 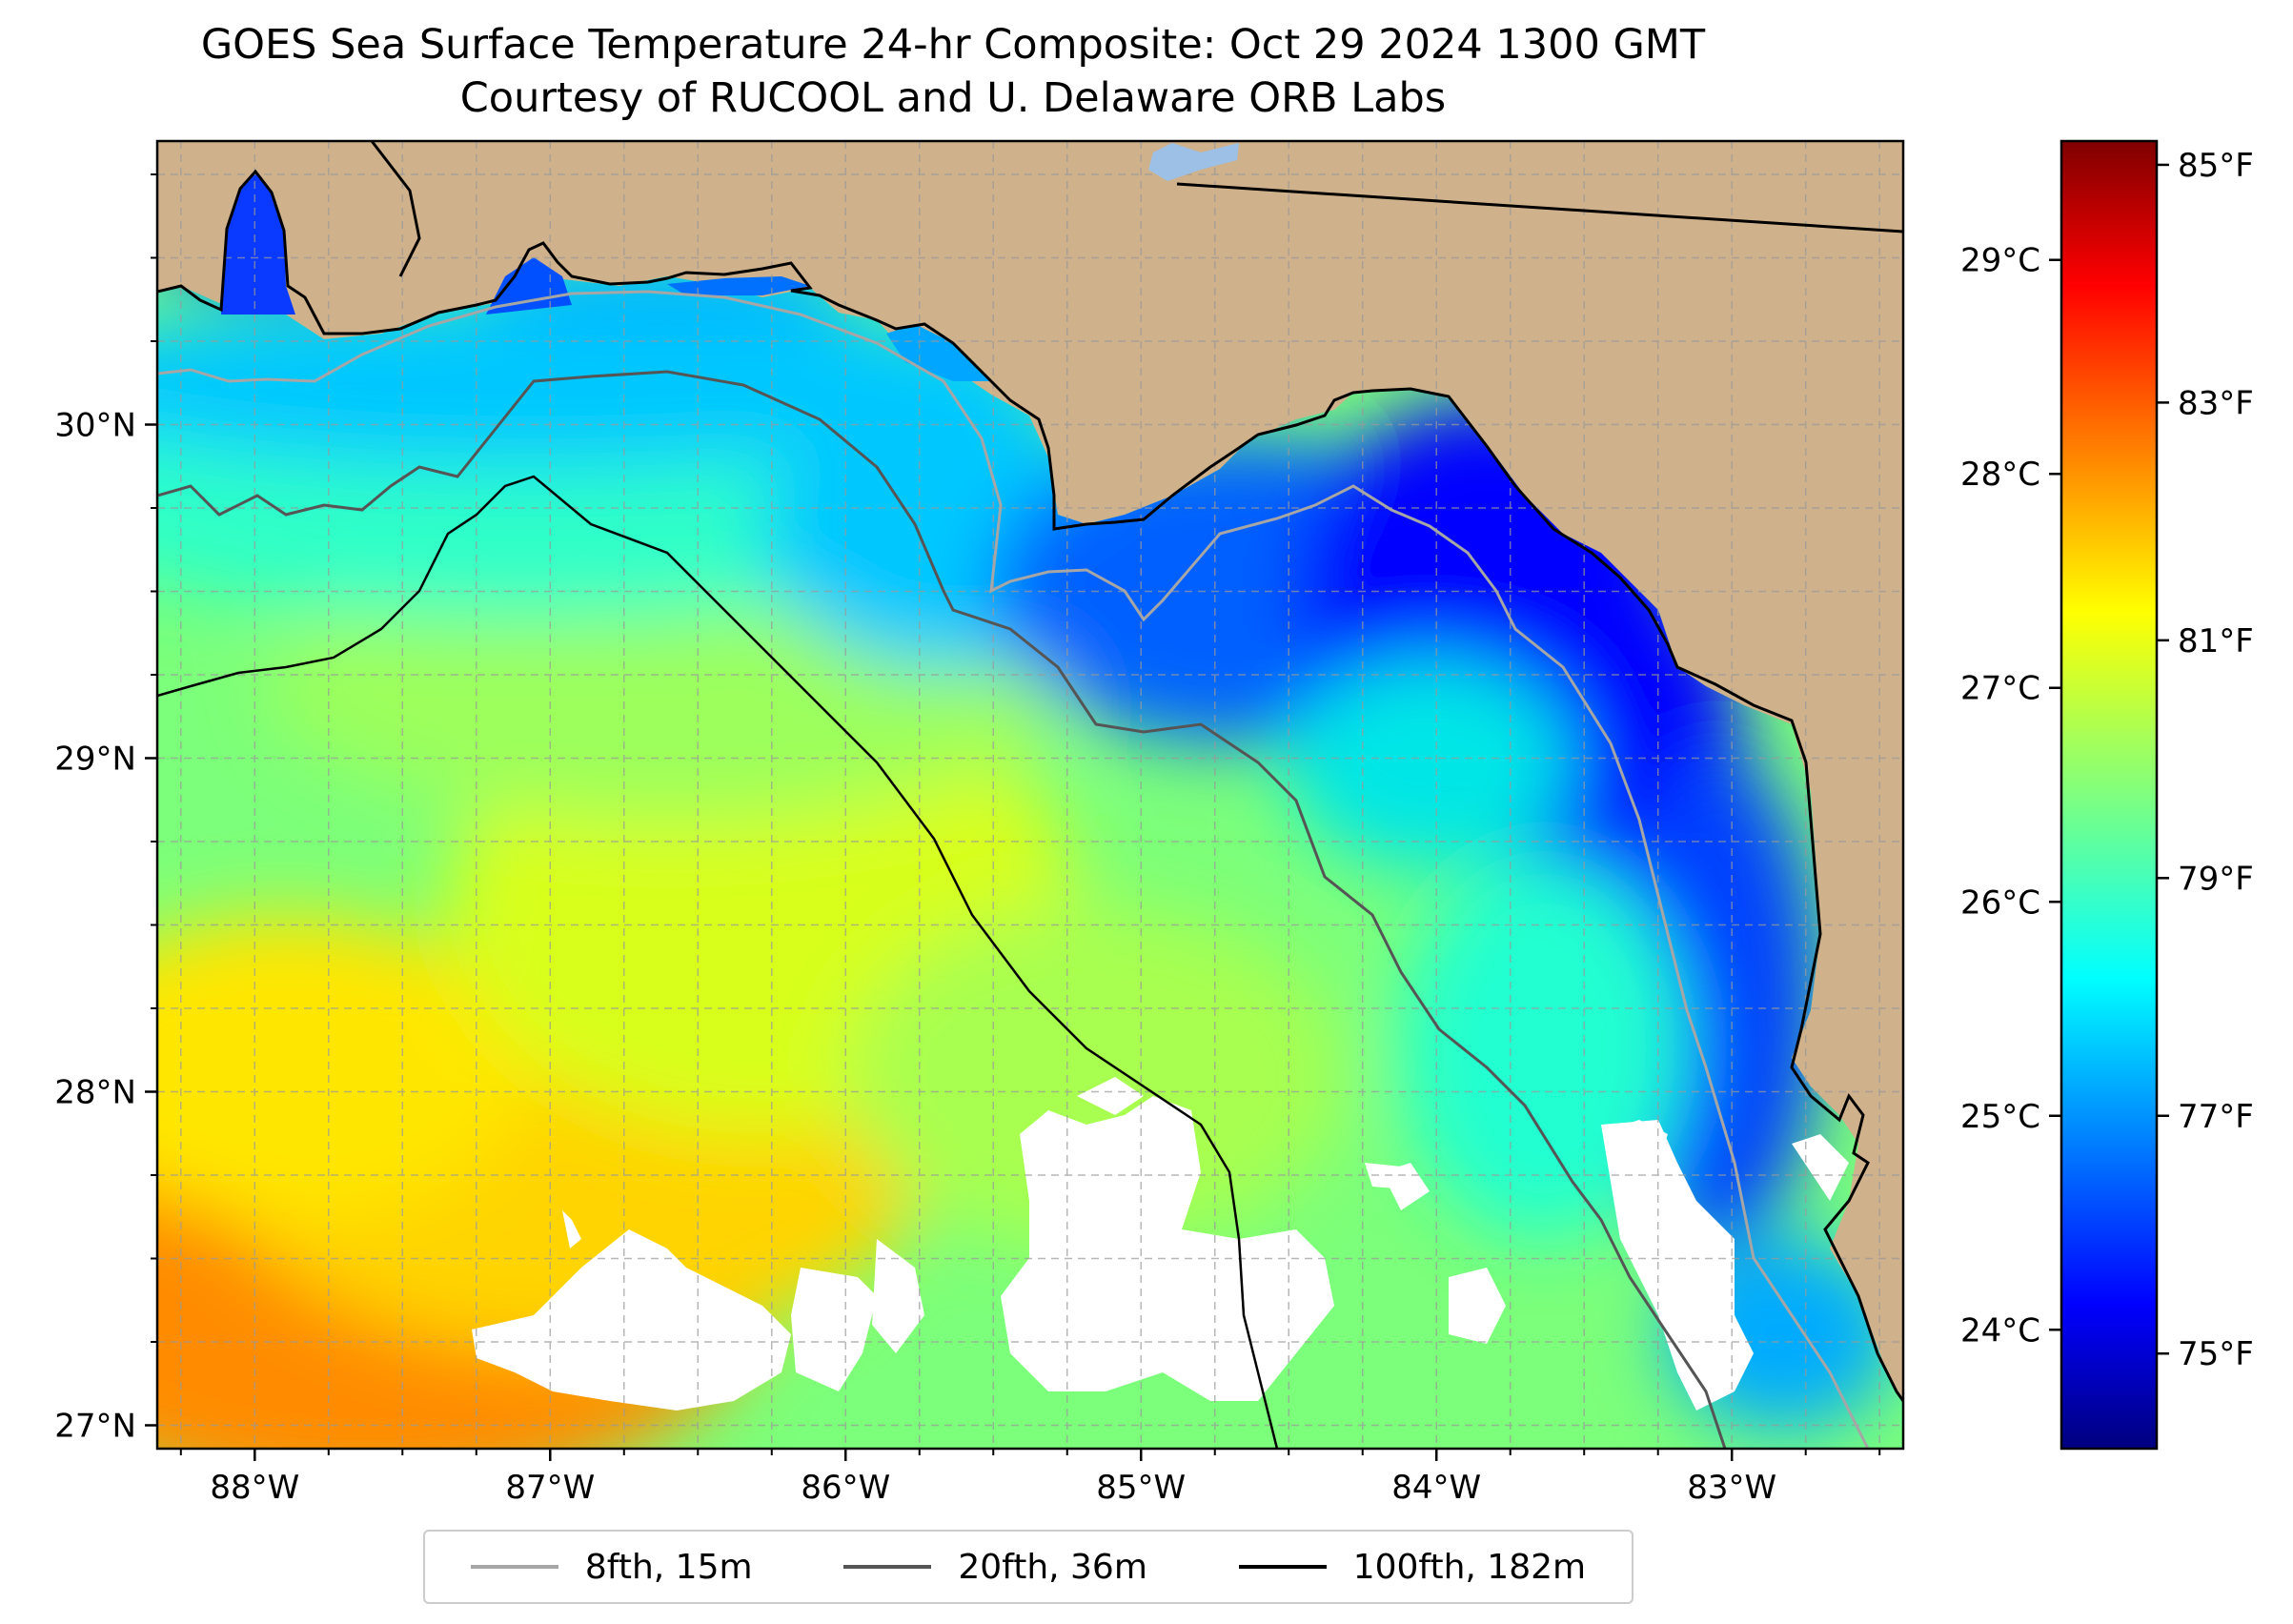 What do you see at coordinates (2216, 1354) in the screenshot?
I see `fahrenheit-tick-label: 75°F` at bounding box center [2216, 1354].